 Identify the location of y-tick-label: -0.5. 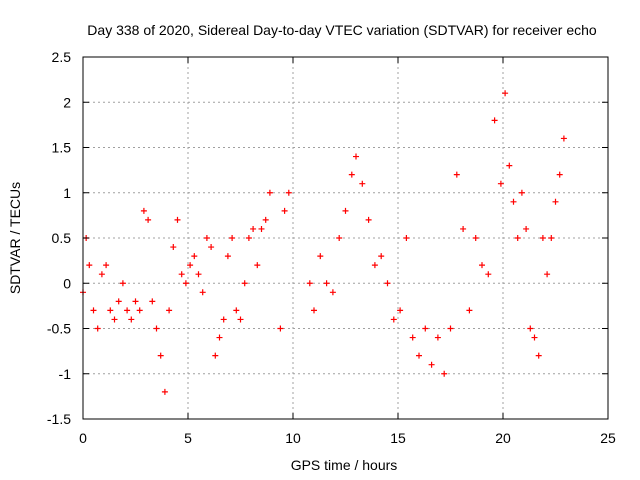
(59, 329).